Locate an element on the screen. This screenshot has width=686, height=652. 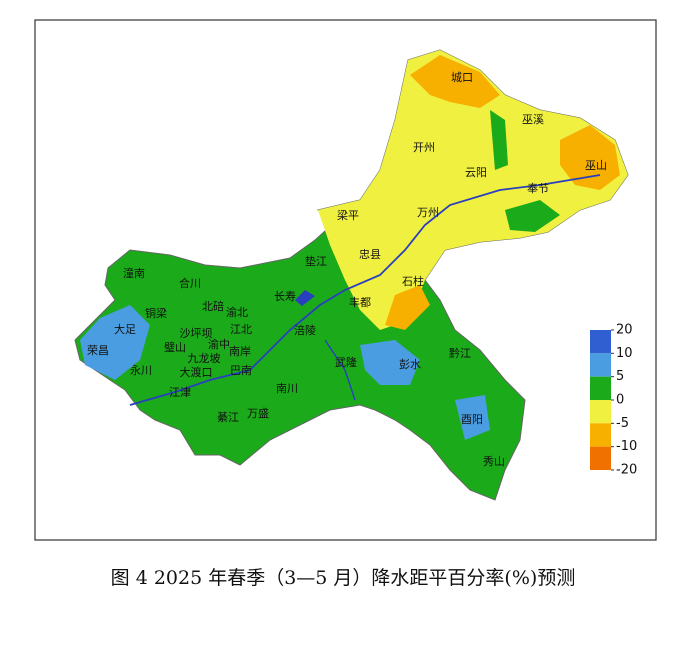
district-label: 大足 is located at coordinates (125, 329).